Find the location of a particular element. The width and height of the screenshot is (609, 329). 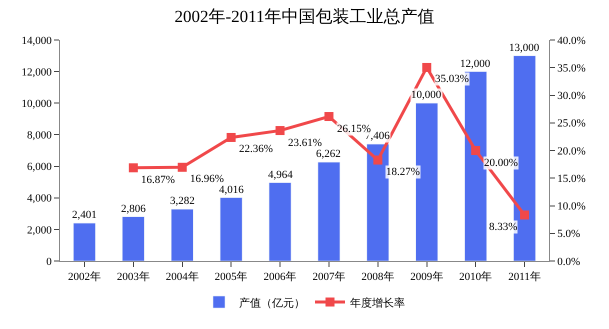

y2-tick-label: 40.0% is located at coordinates (571, 40).